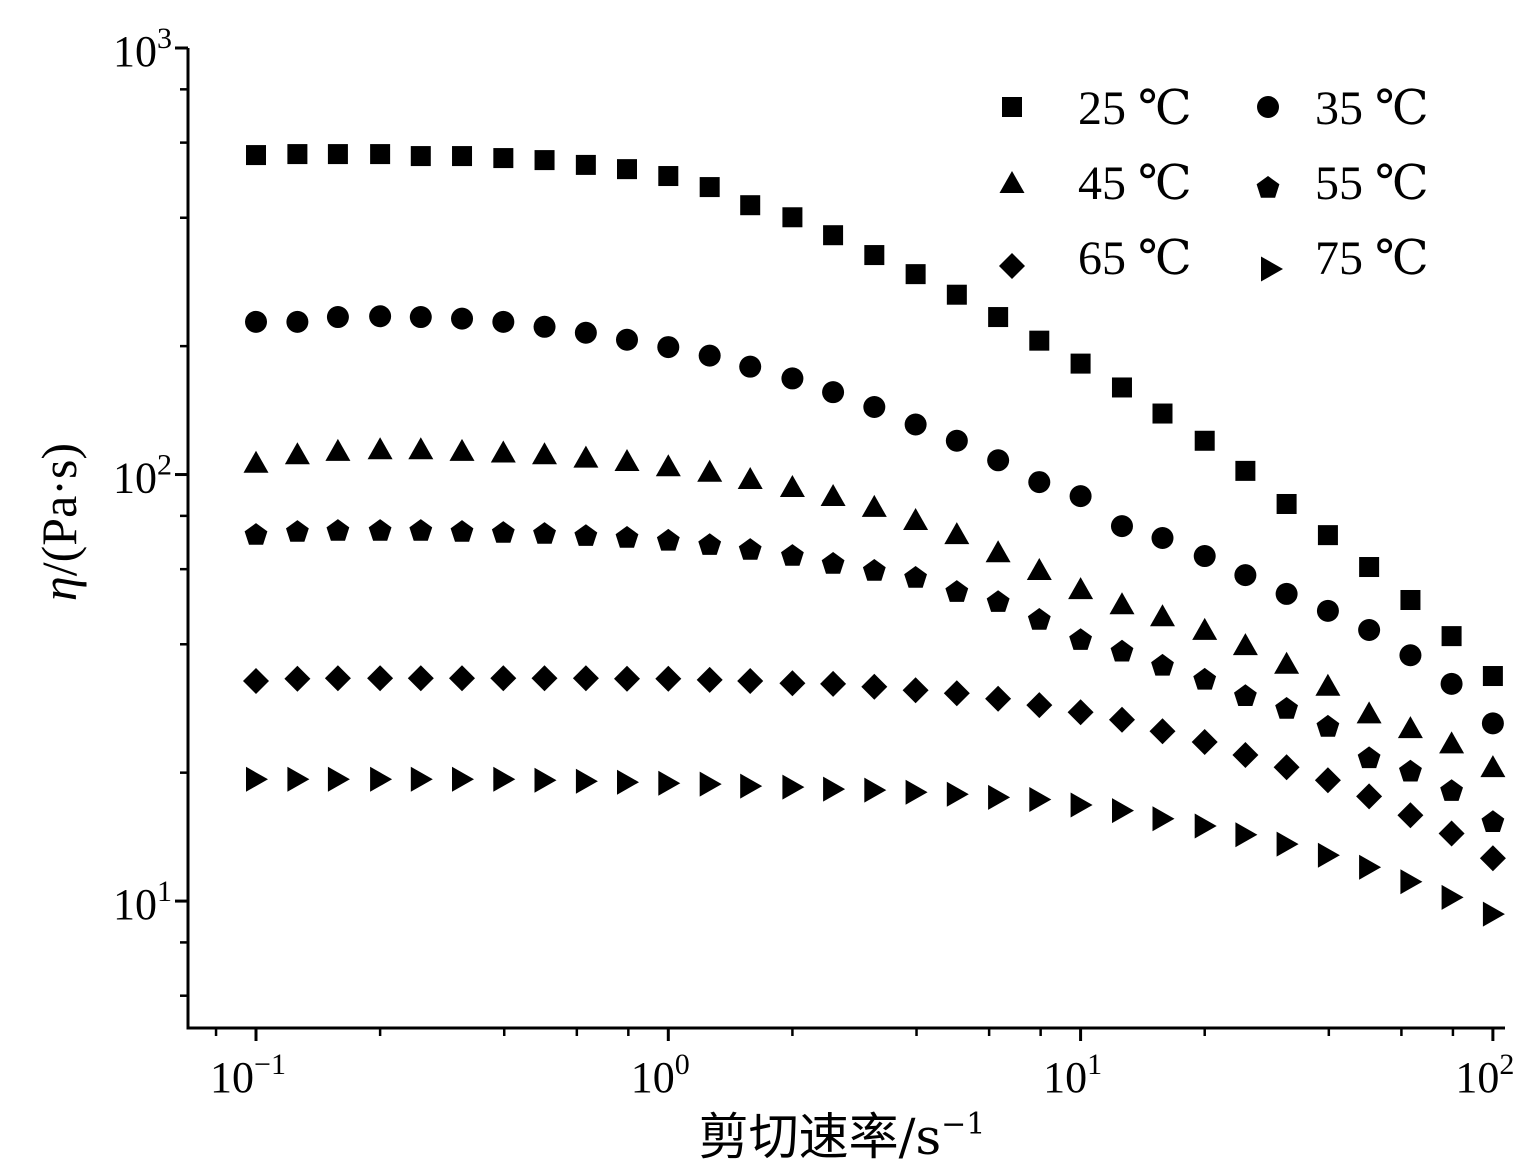  I want to click on legend-marker-45c, so click(1012, 182).